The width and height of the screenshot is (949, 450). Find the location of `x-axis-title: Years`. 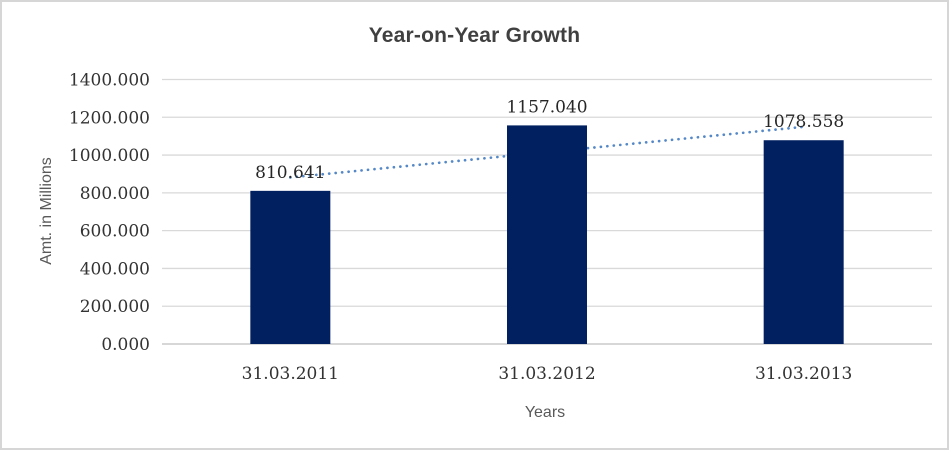

x-axis-title: Years is located at coordinates (545, 412).